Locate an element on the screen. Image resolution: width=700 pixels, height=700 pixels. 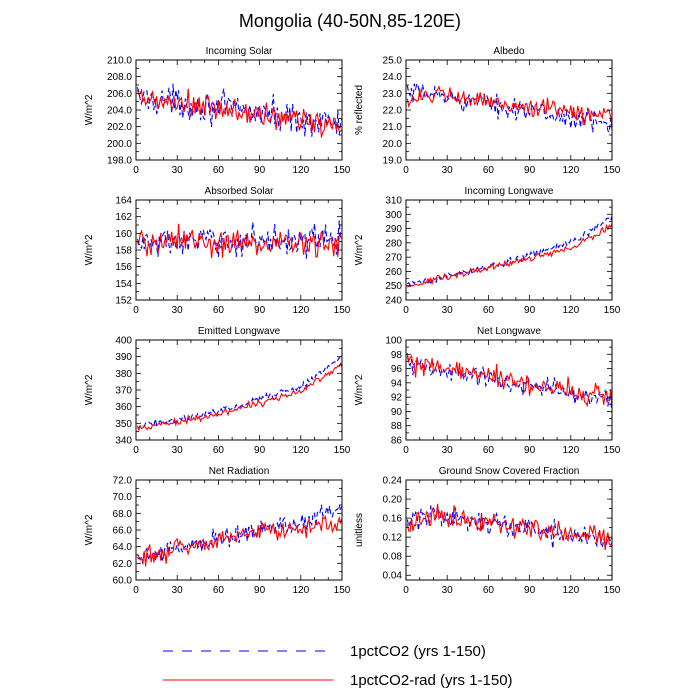
y-tick-label: 92 is located at coordinates (397, 398).